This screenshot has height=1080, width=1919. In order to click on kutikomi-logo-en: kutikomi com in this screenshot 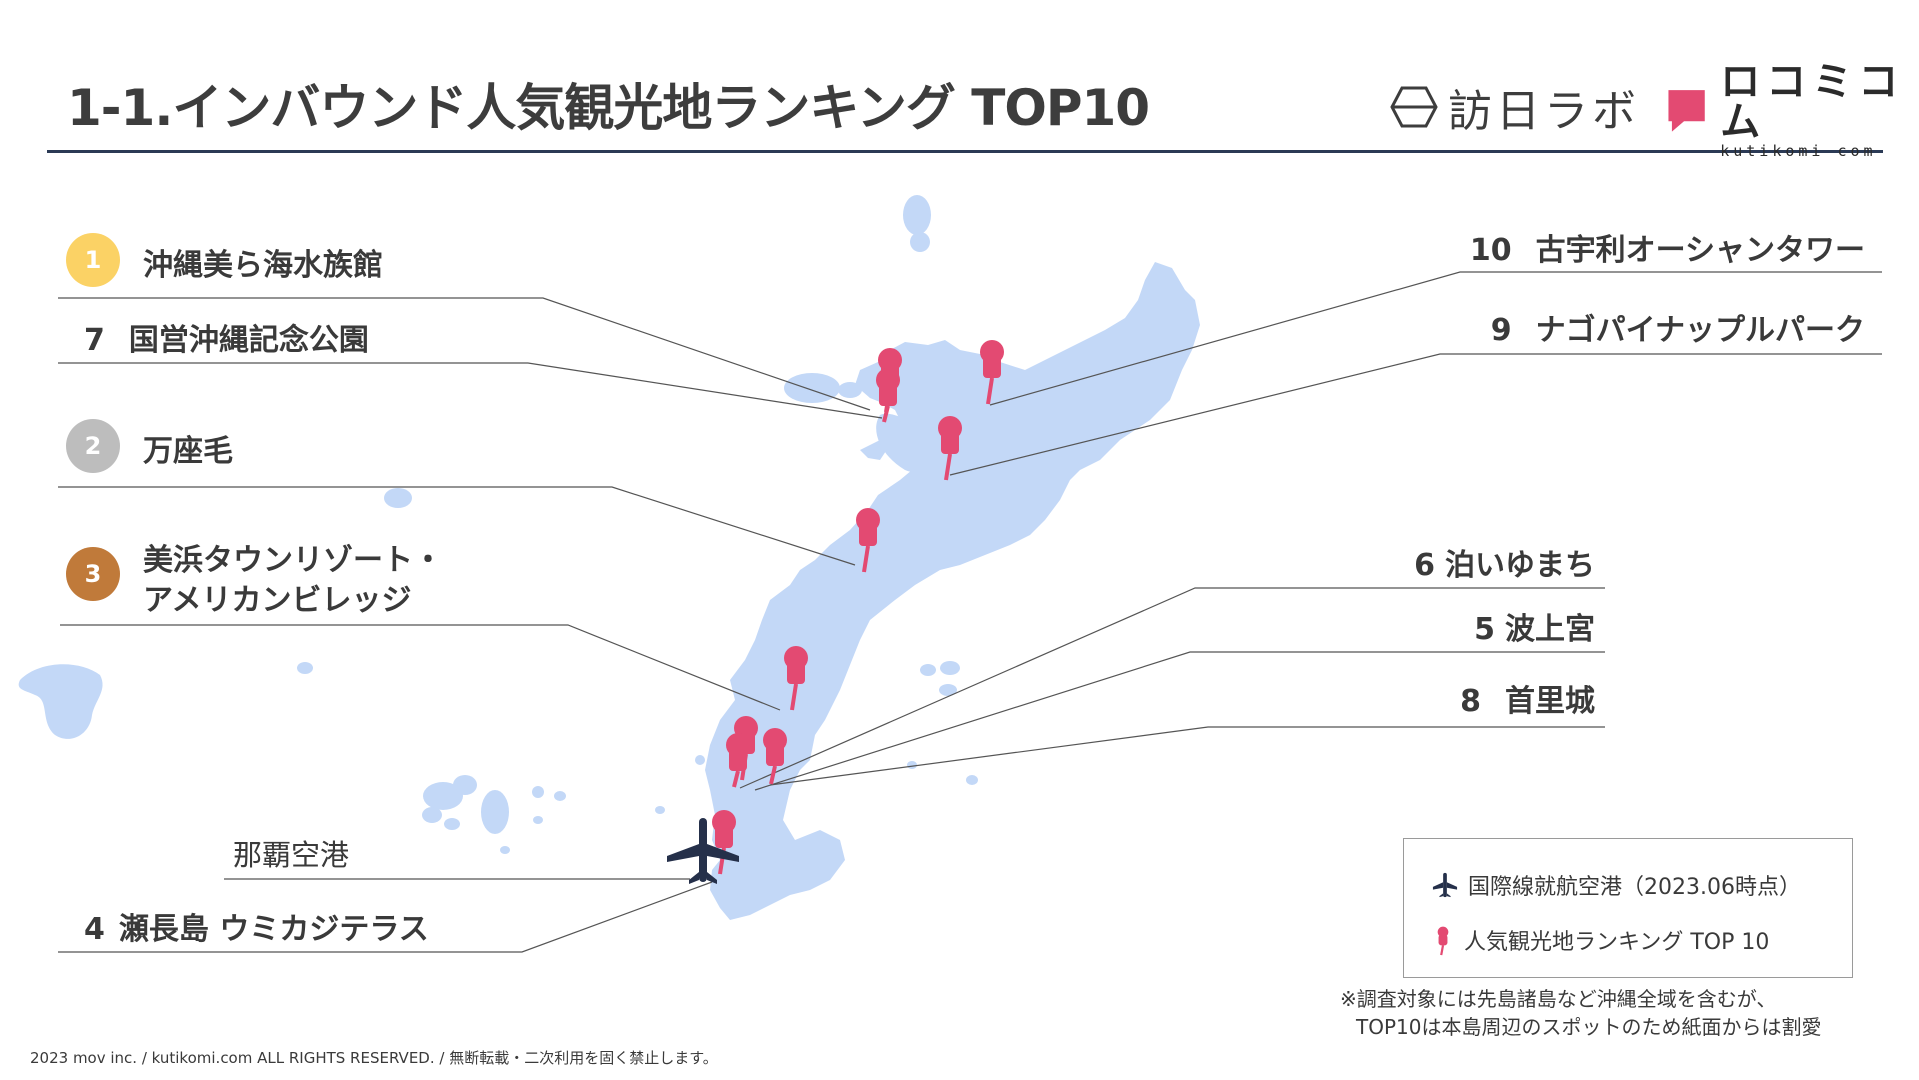, I will do `click(1798, 150)`.